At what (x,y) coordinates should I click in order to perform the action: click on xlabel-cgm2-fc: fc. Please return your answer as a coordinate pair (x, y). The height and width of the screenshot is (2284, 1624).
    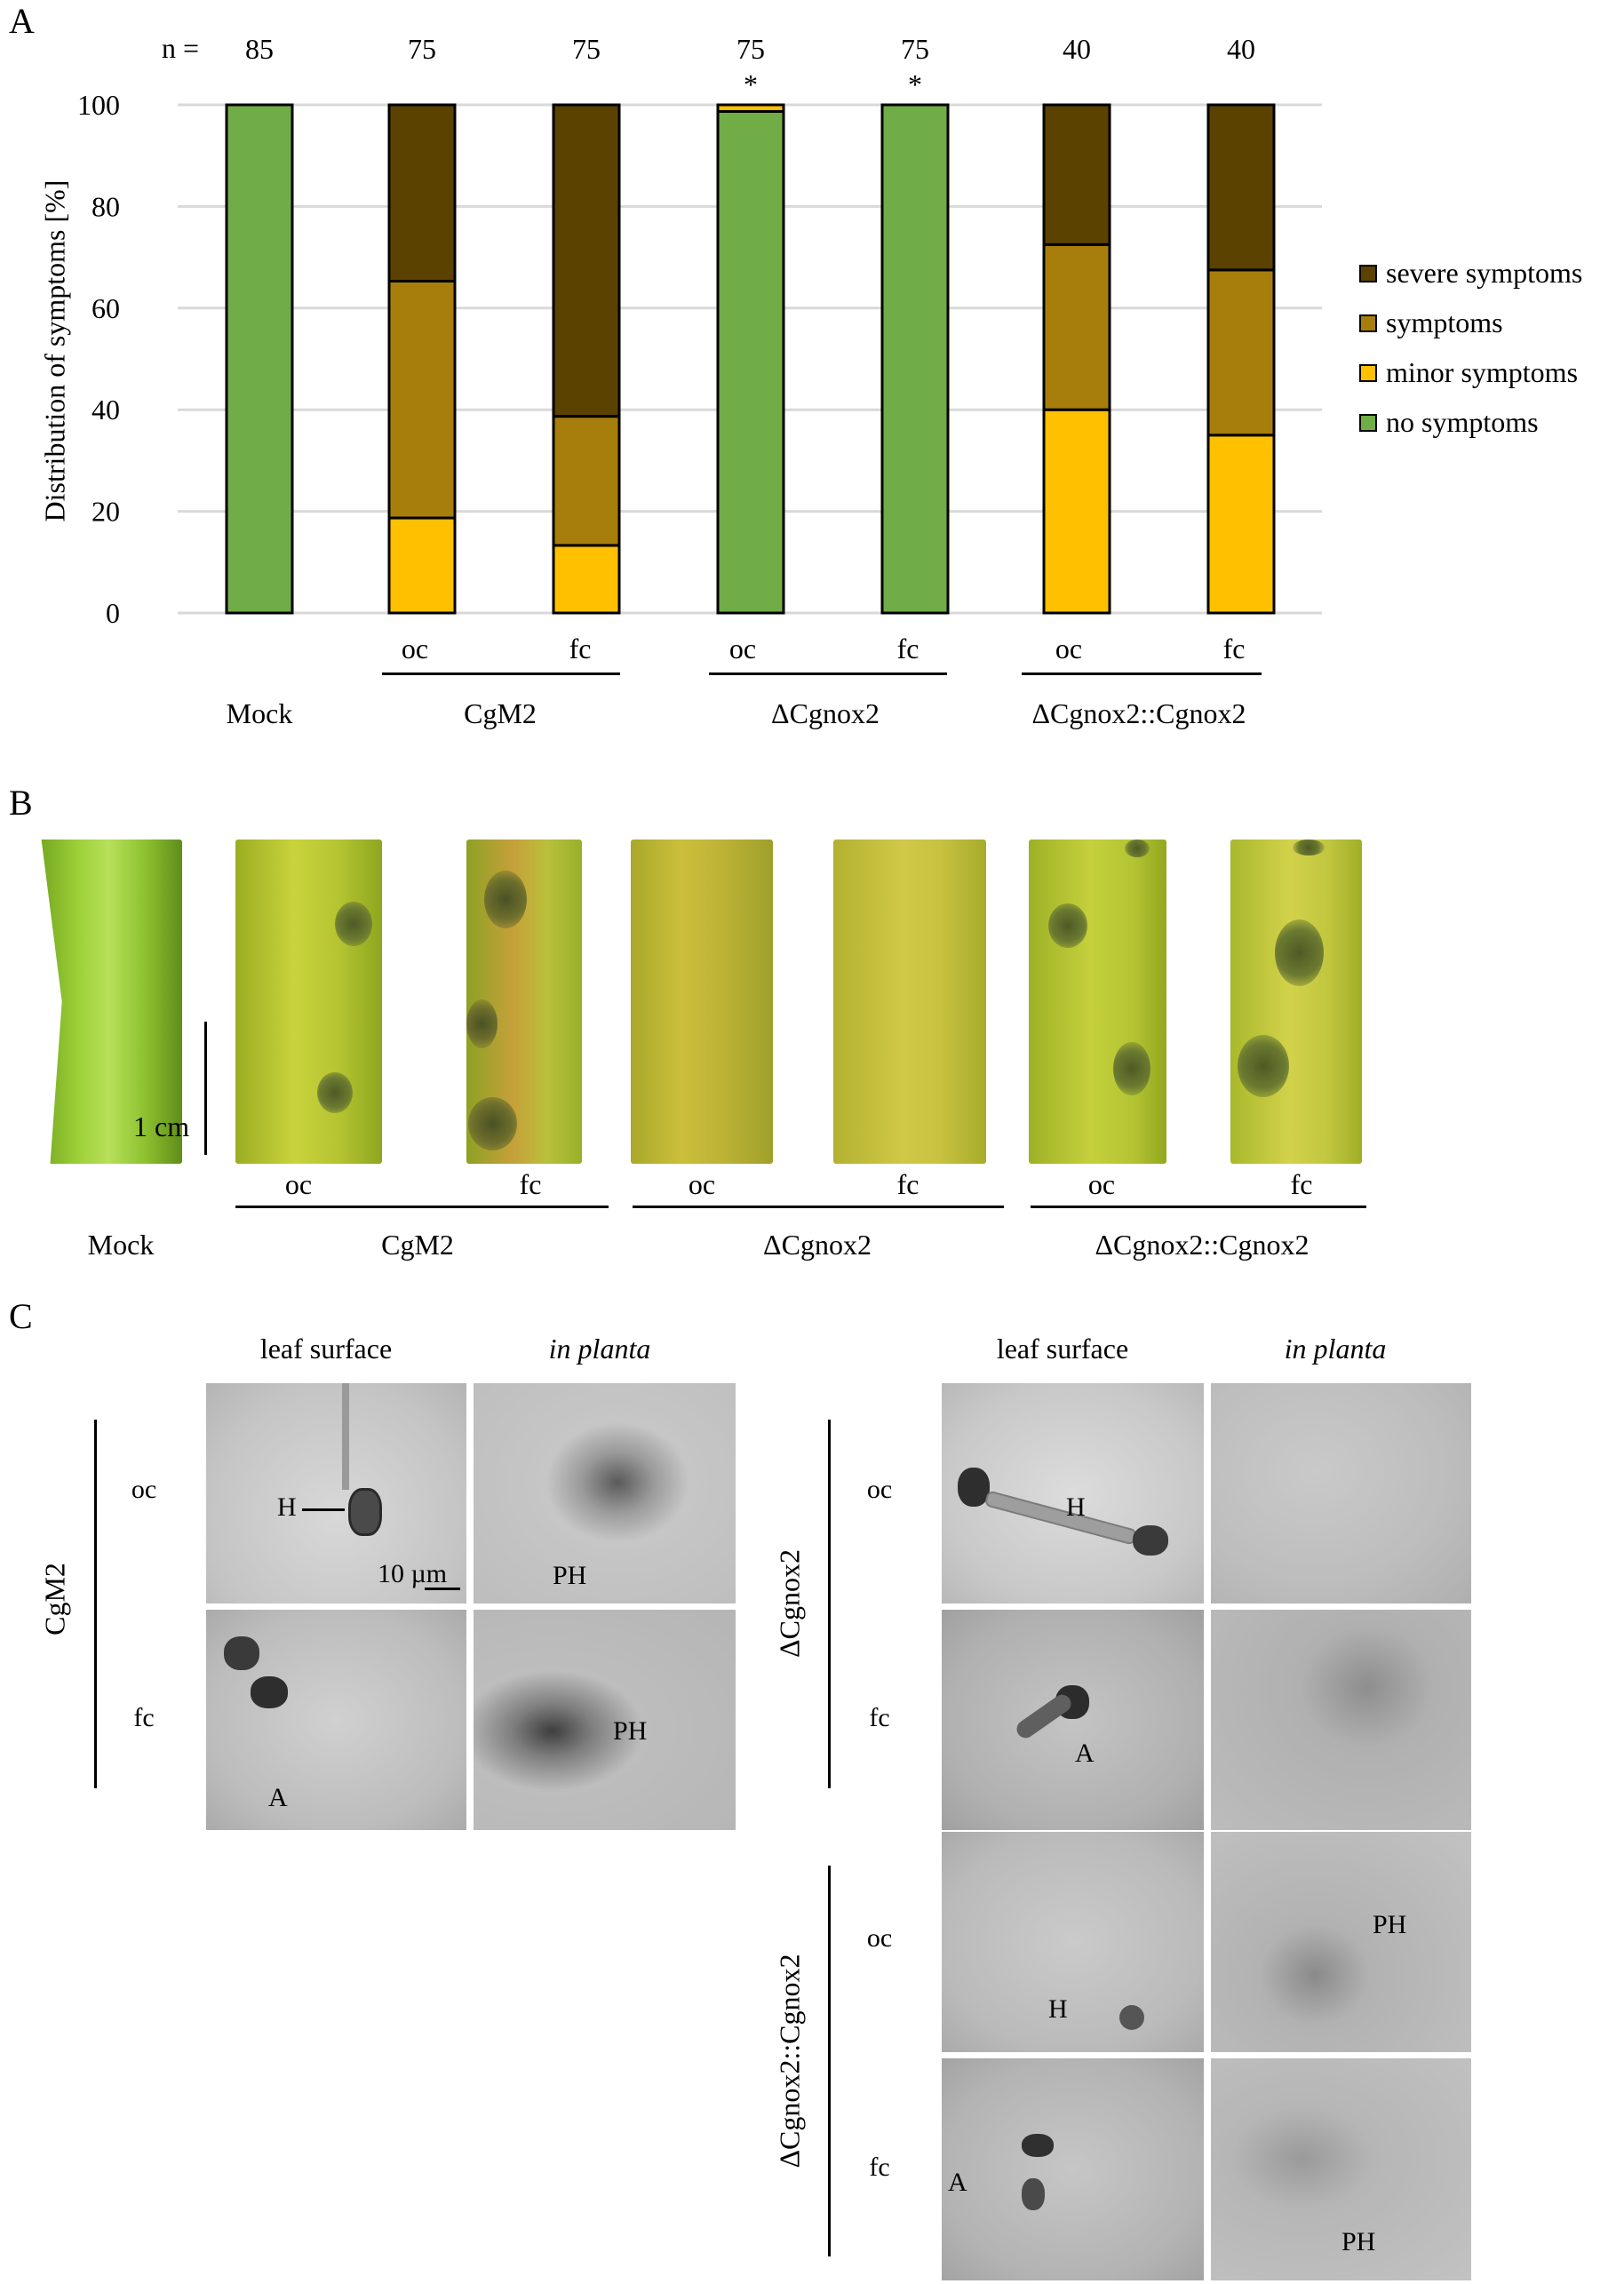
    Looking at the image, I should click on (580, 649).